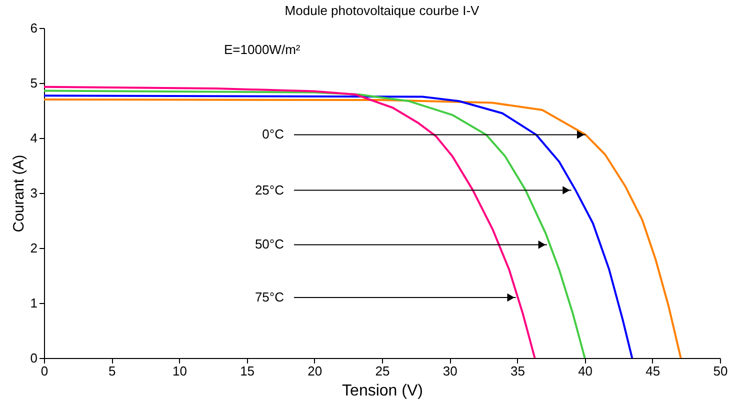 This screenshot has height=403, width=753. Describe the element at coordinates (269, 297) in the screenshot. I see `annotation: 75°C` at that location.